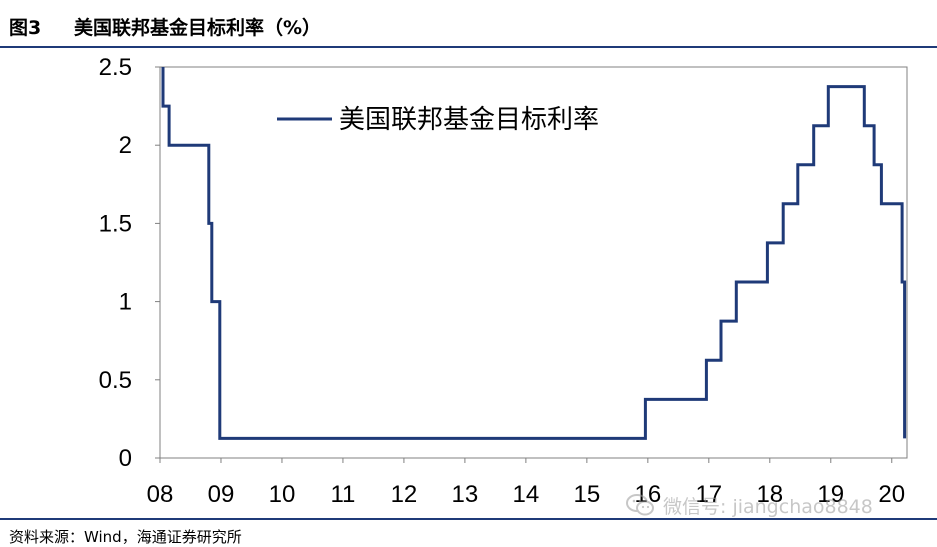 The height and width of the screenshot is (547, 937). I want to click on legend-label: 美国联邦基金目标利率, so click(469, 120).